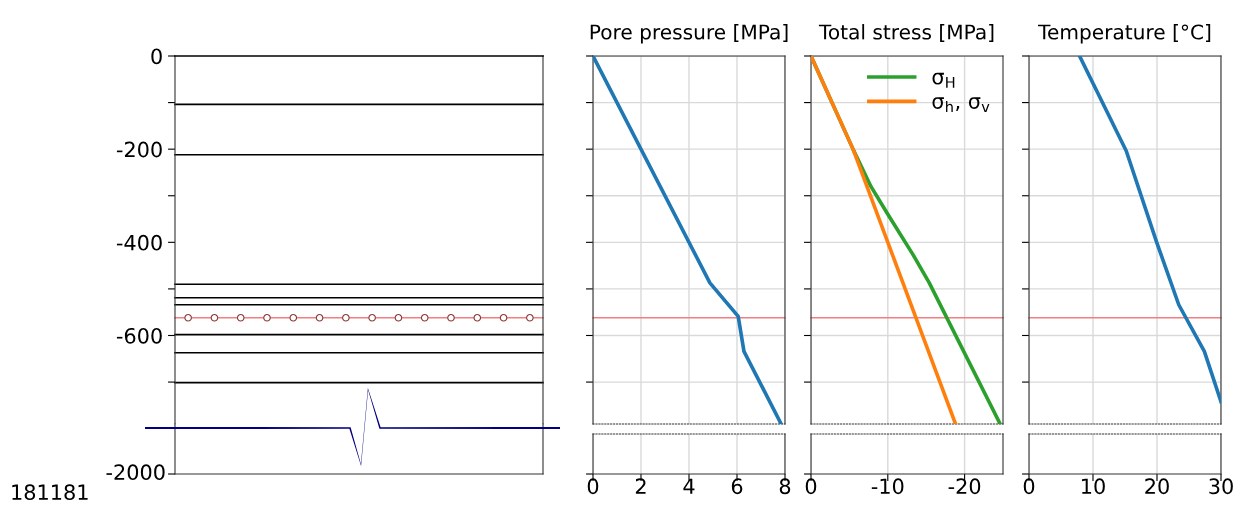 This screenshot has height=513, width=1236. I want to click on x-tick-label: 10, so click(1093, 486).